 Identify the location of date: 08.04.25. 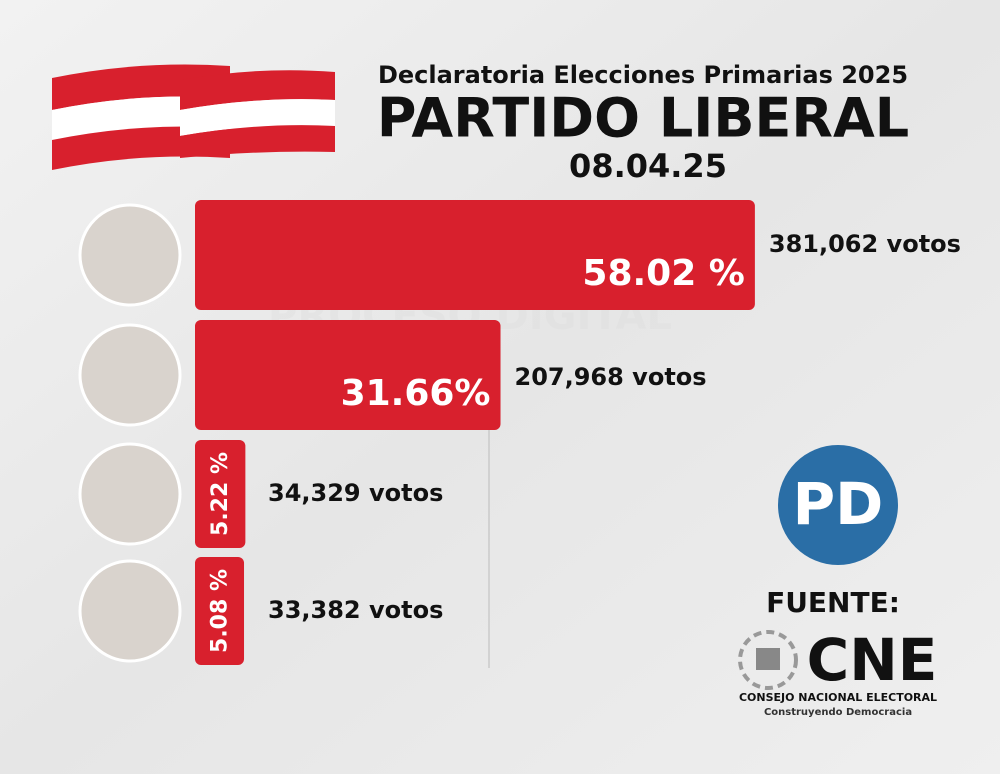
(648, 166).